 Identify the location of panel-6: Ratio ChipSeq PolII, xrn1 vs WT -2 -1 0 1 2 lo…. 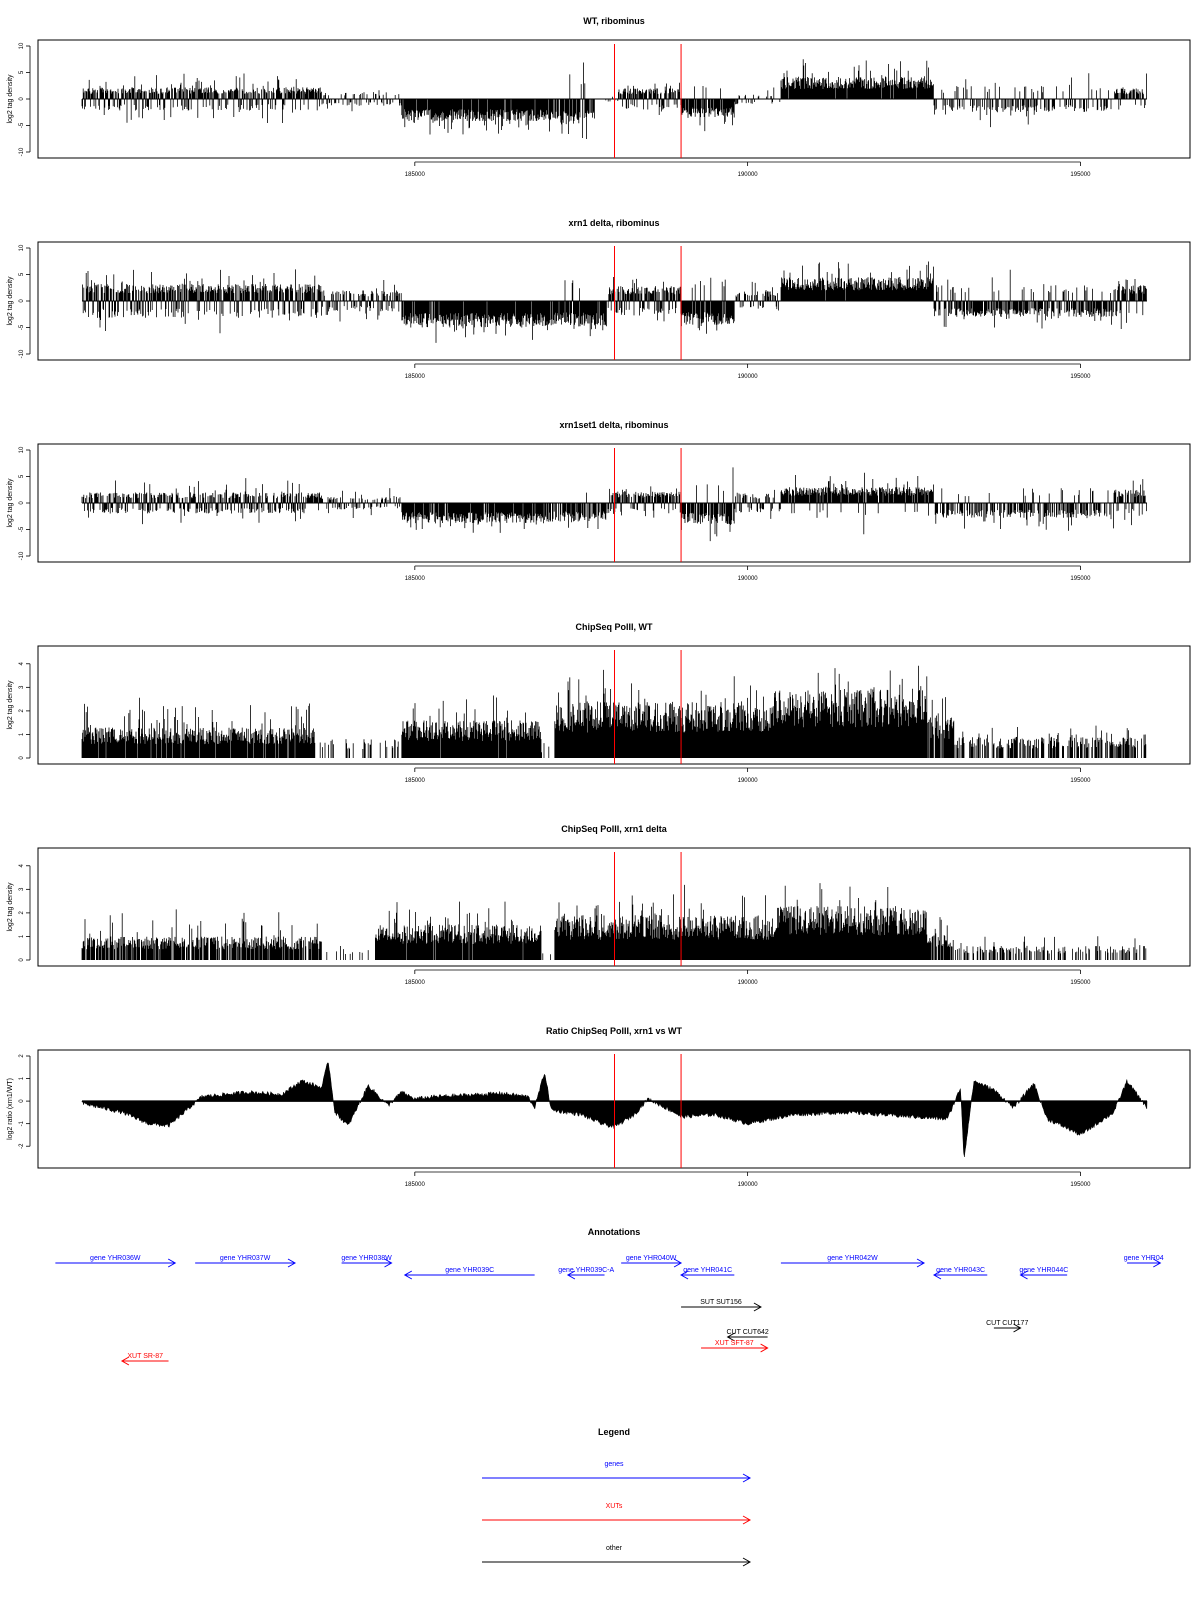
(599, 1107).